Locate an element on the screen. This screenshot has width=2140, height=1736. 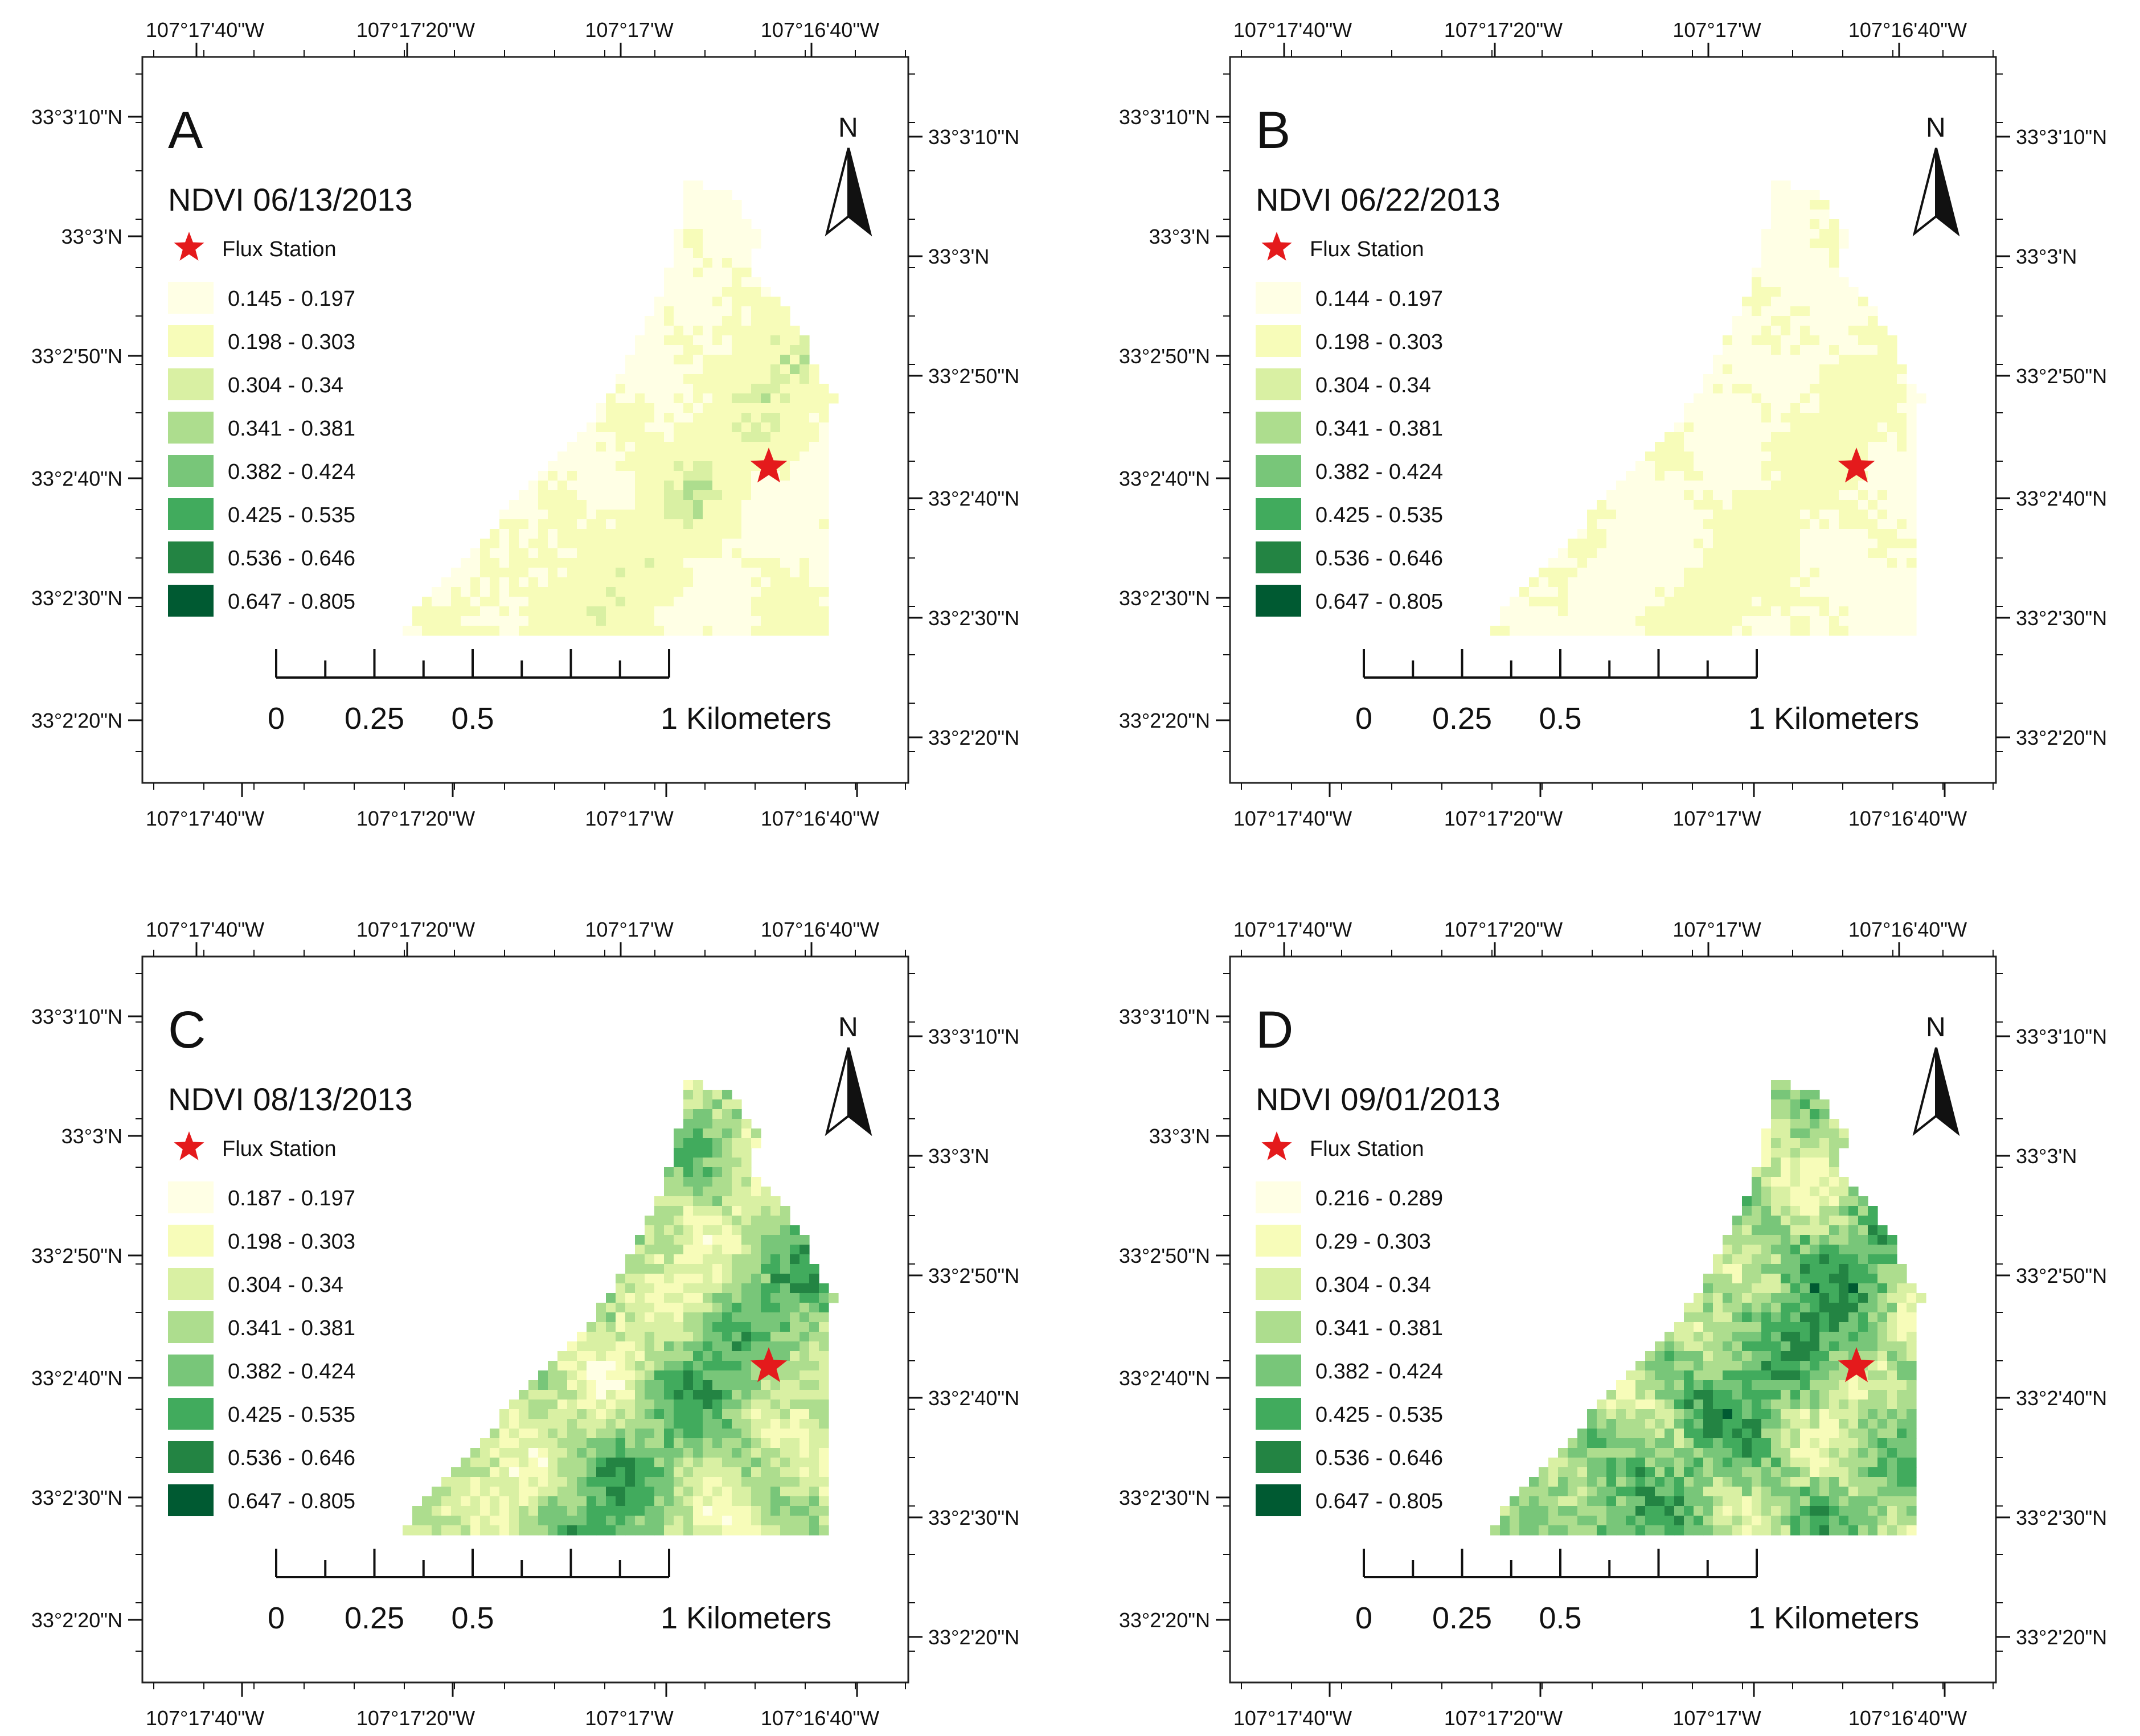
legend-swatch is located at coordinates (1278, 298).